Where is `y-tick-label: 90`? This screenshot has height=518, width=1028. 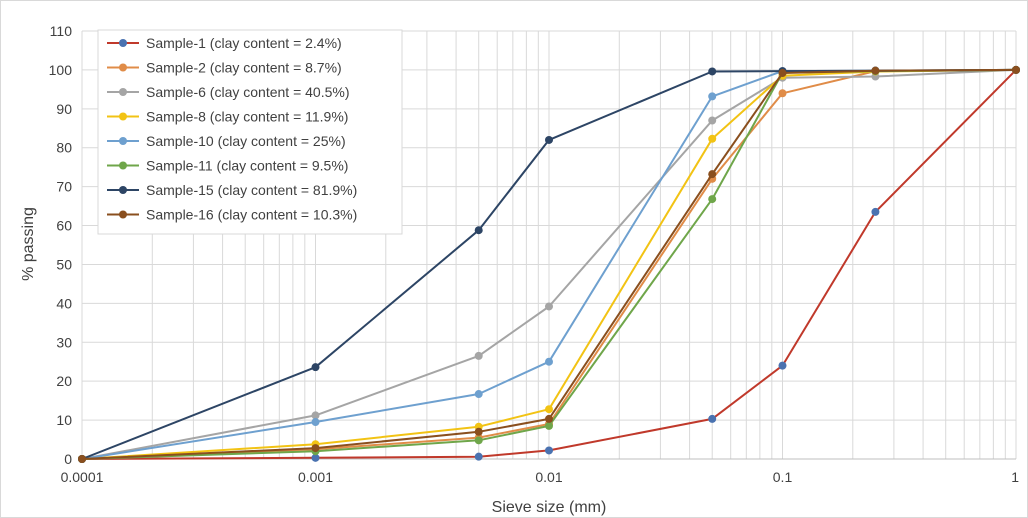 y-tick-label: 90 is located at coordinates (64, 109).